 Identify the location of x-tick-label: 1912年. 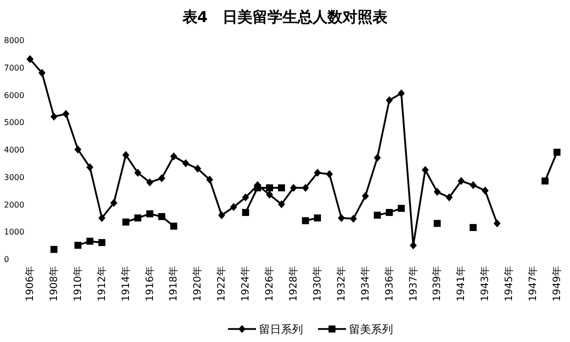
(102, 284).